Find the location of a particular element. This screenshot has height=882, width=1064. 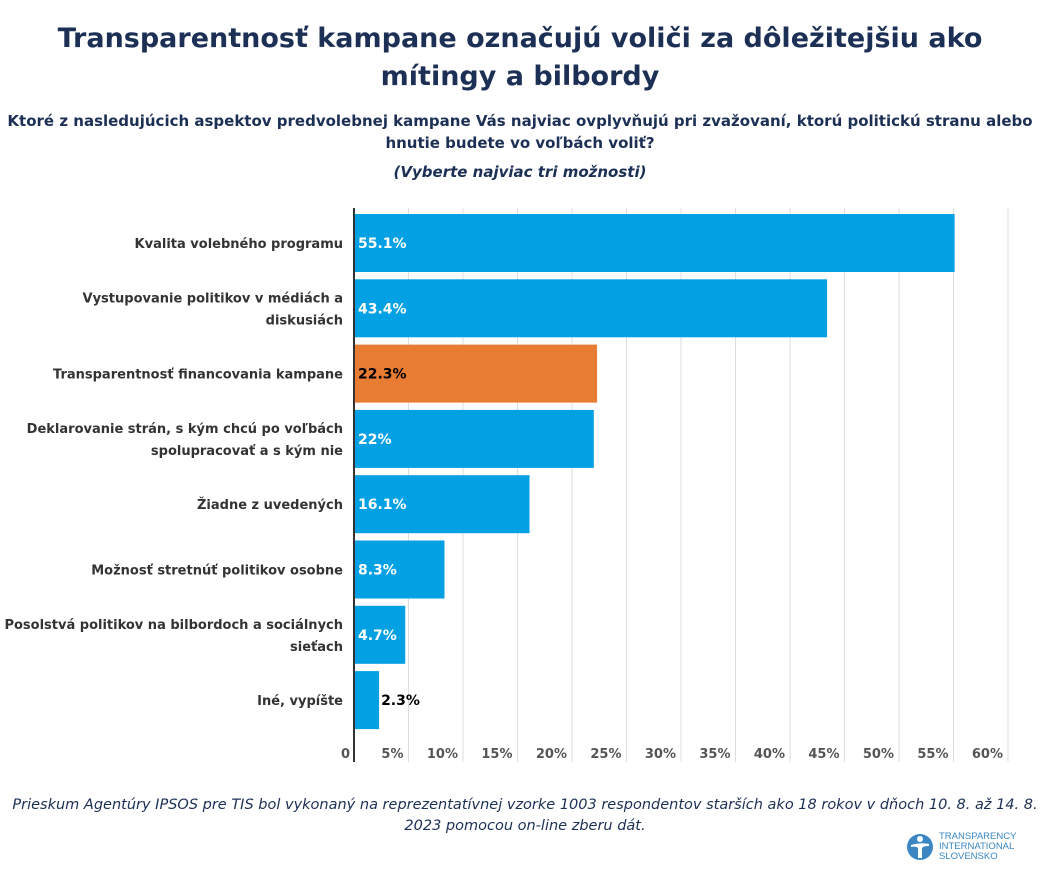

x-tick-label: 20% is located at coordinates (551, 754).